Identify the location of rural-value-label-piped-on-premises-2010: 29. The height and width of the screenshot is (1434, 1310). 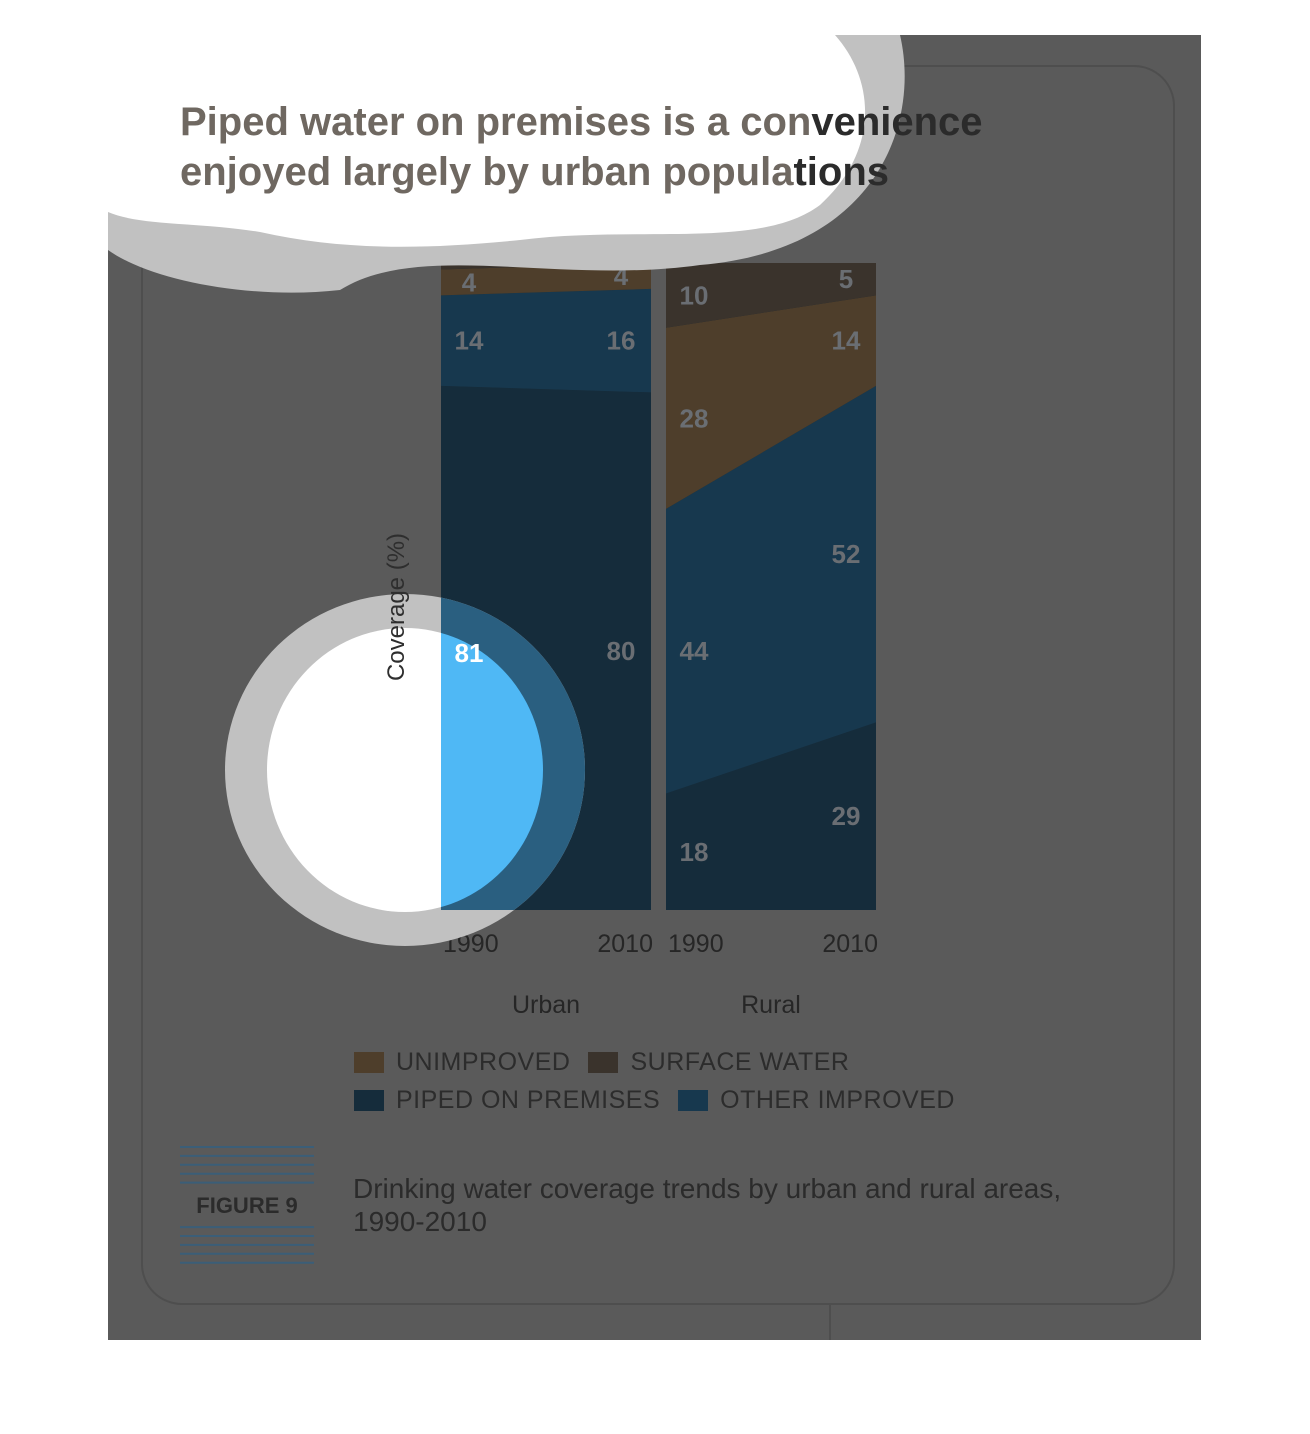
(846, 816).